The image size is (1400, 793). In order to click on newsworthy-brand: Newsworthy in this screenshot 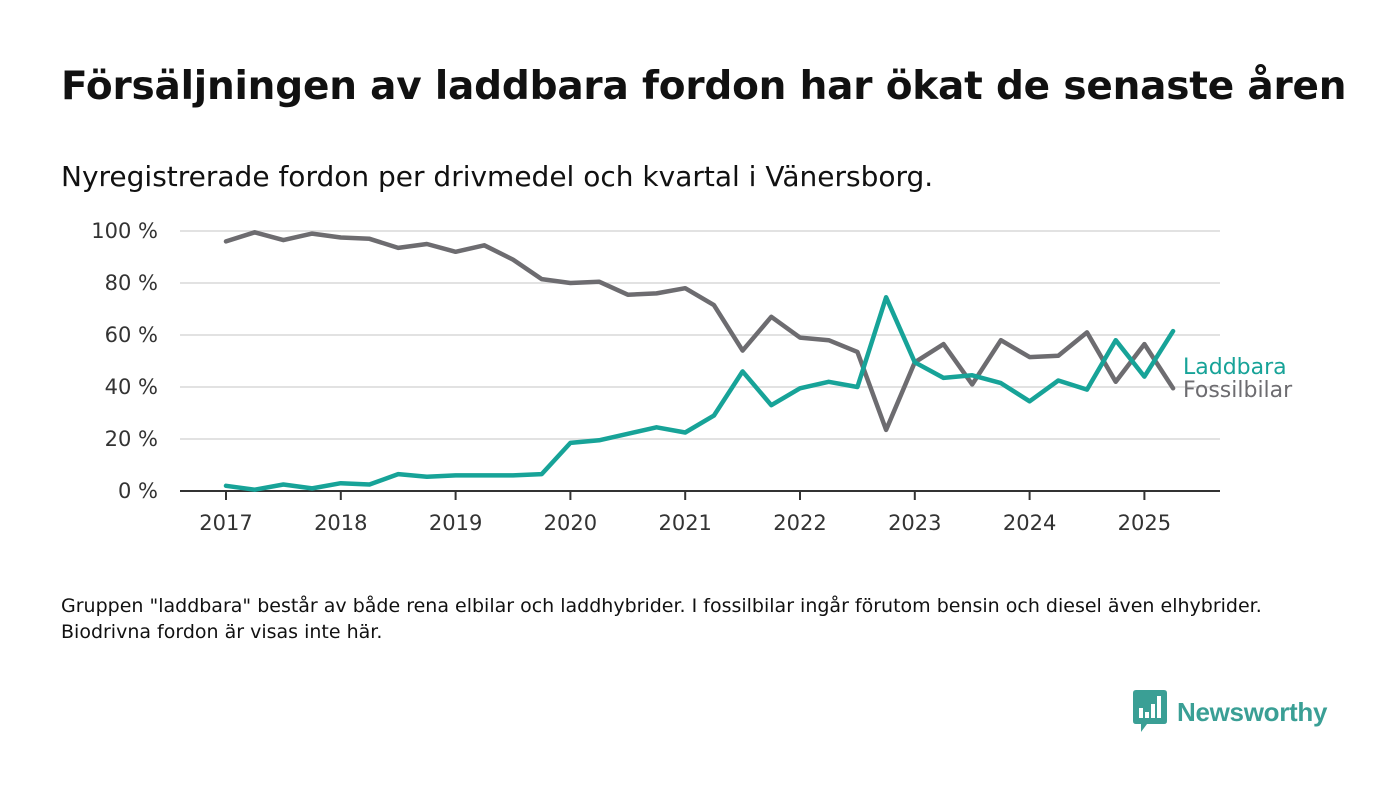, I will do `click(1230, 712)`.